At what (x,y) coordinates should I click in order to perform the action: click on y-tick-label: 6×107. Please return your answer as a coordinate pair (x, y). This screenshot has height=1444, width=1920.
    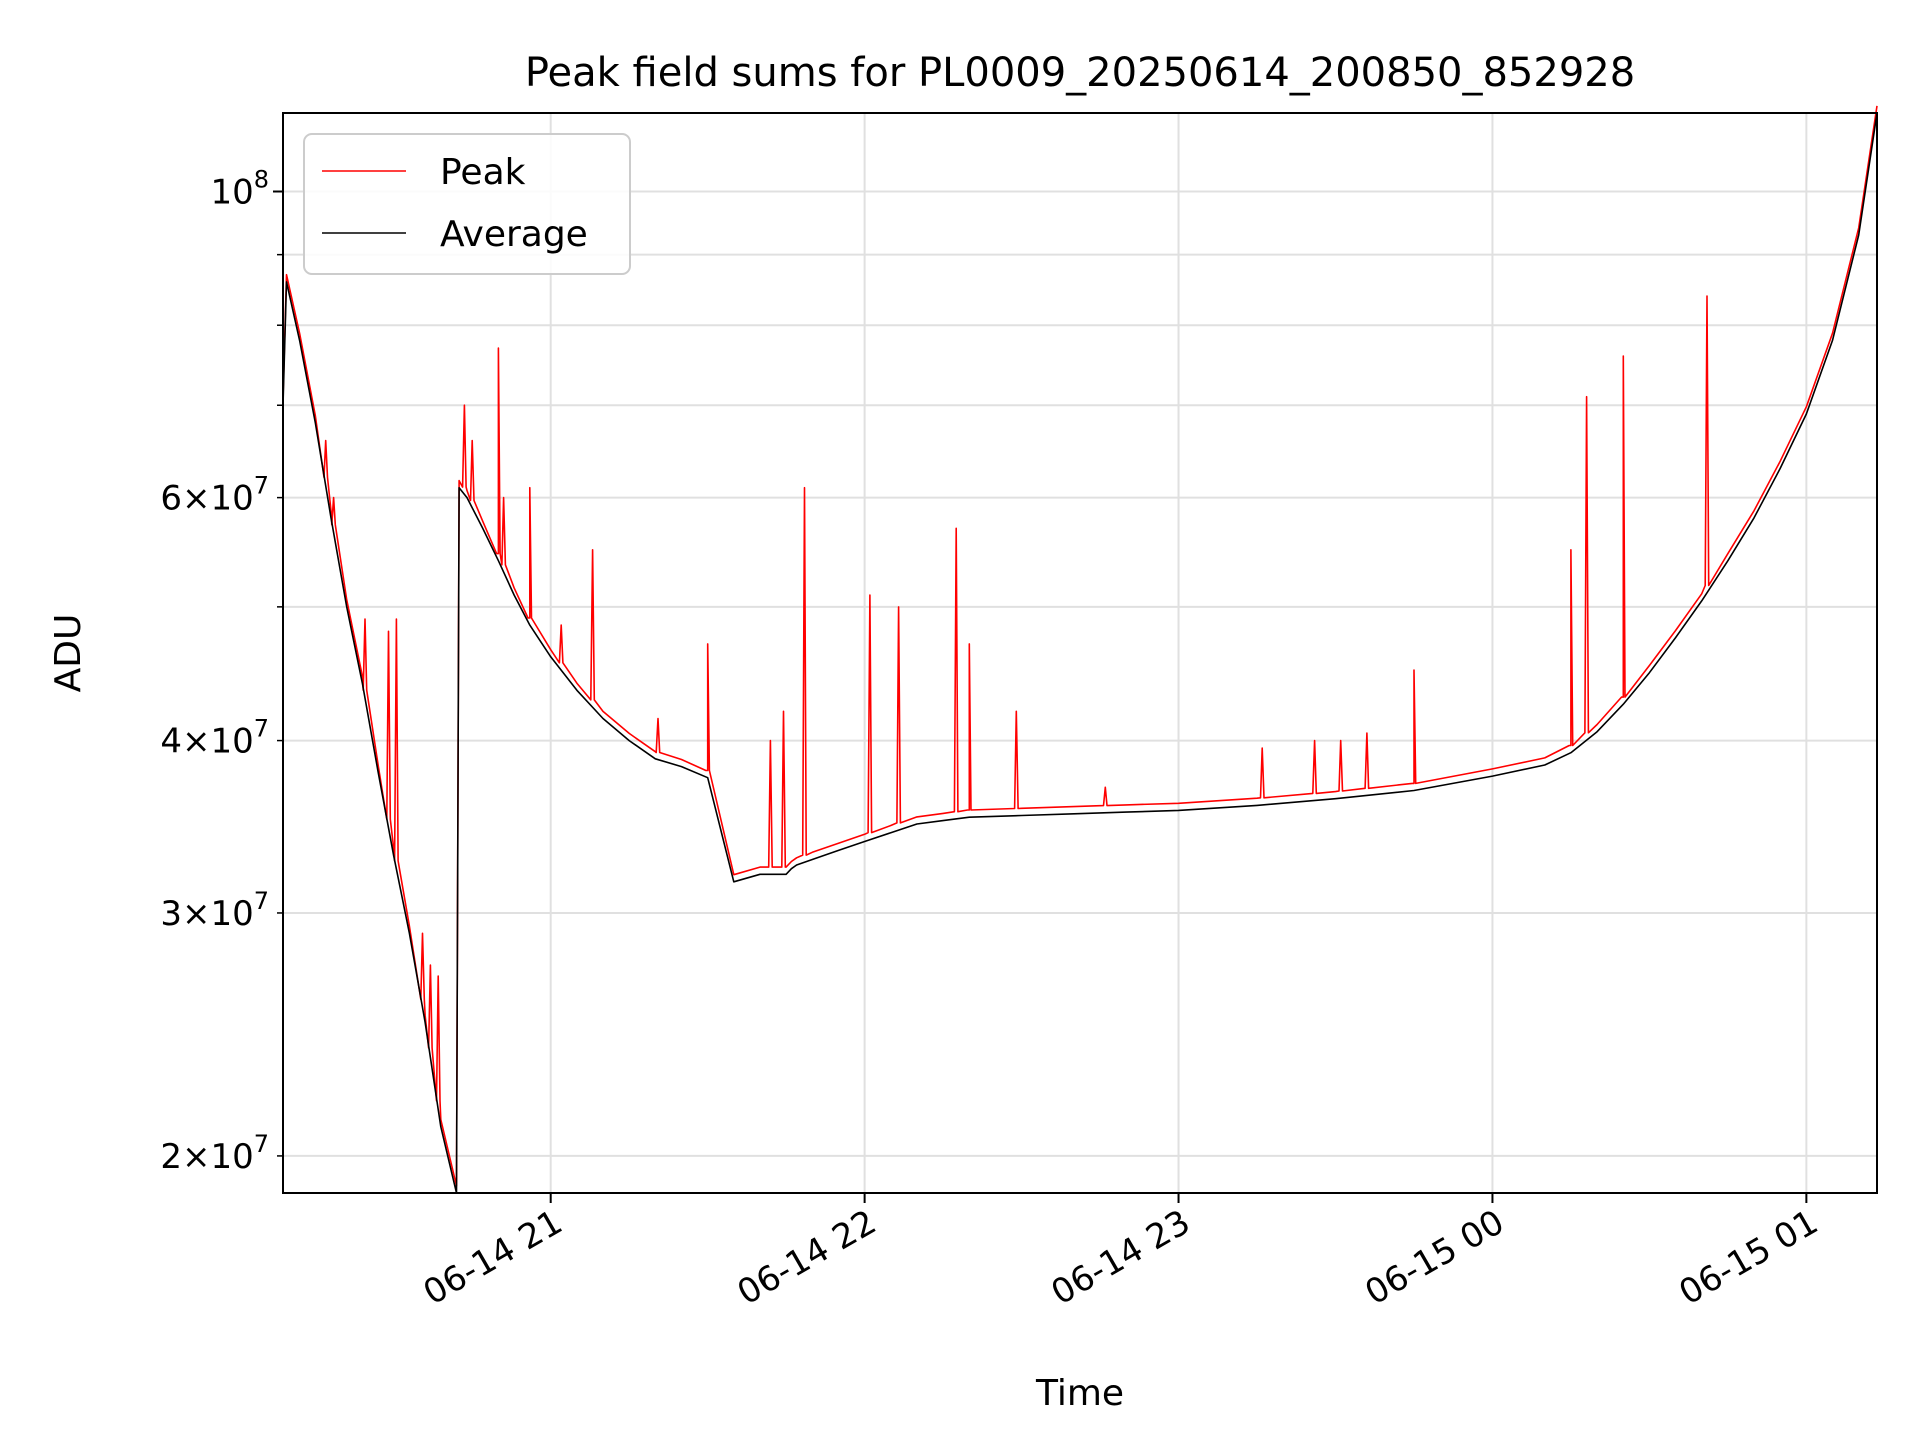
    Looking at the image, I should click on (214, 495).